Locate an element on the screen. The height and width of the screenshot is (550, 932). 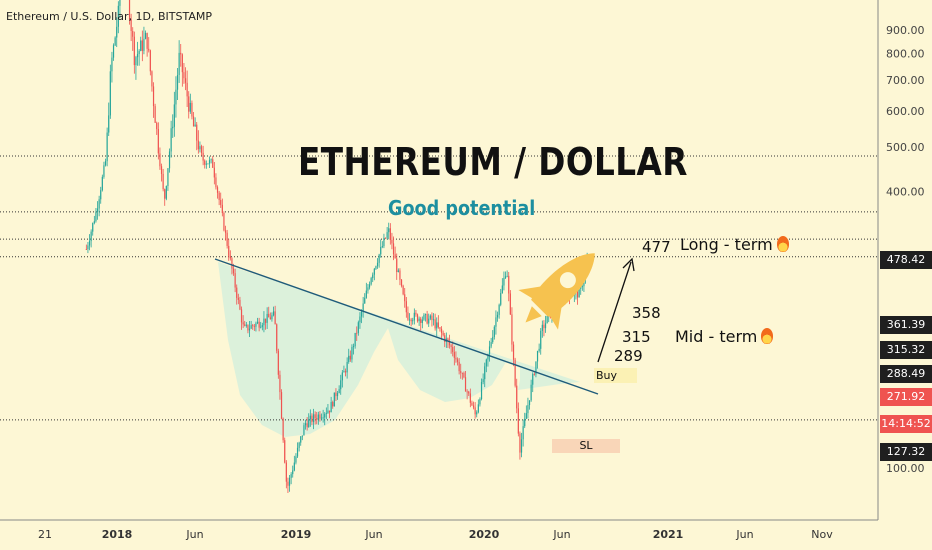
mid-term-label: Mid - term is located at coordinates (724, 336).